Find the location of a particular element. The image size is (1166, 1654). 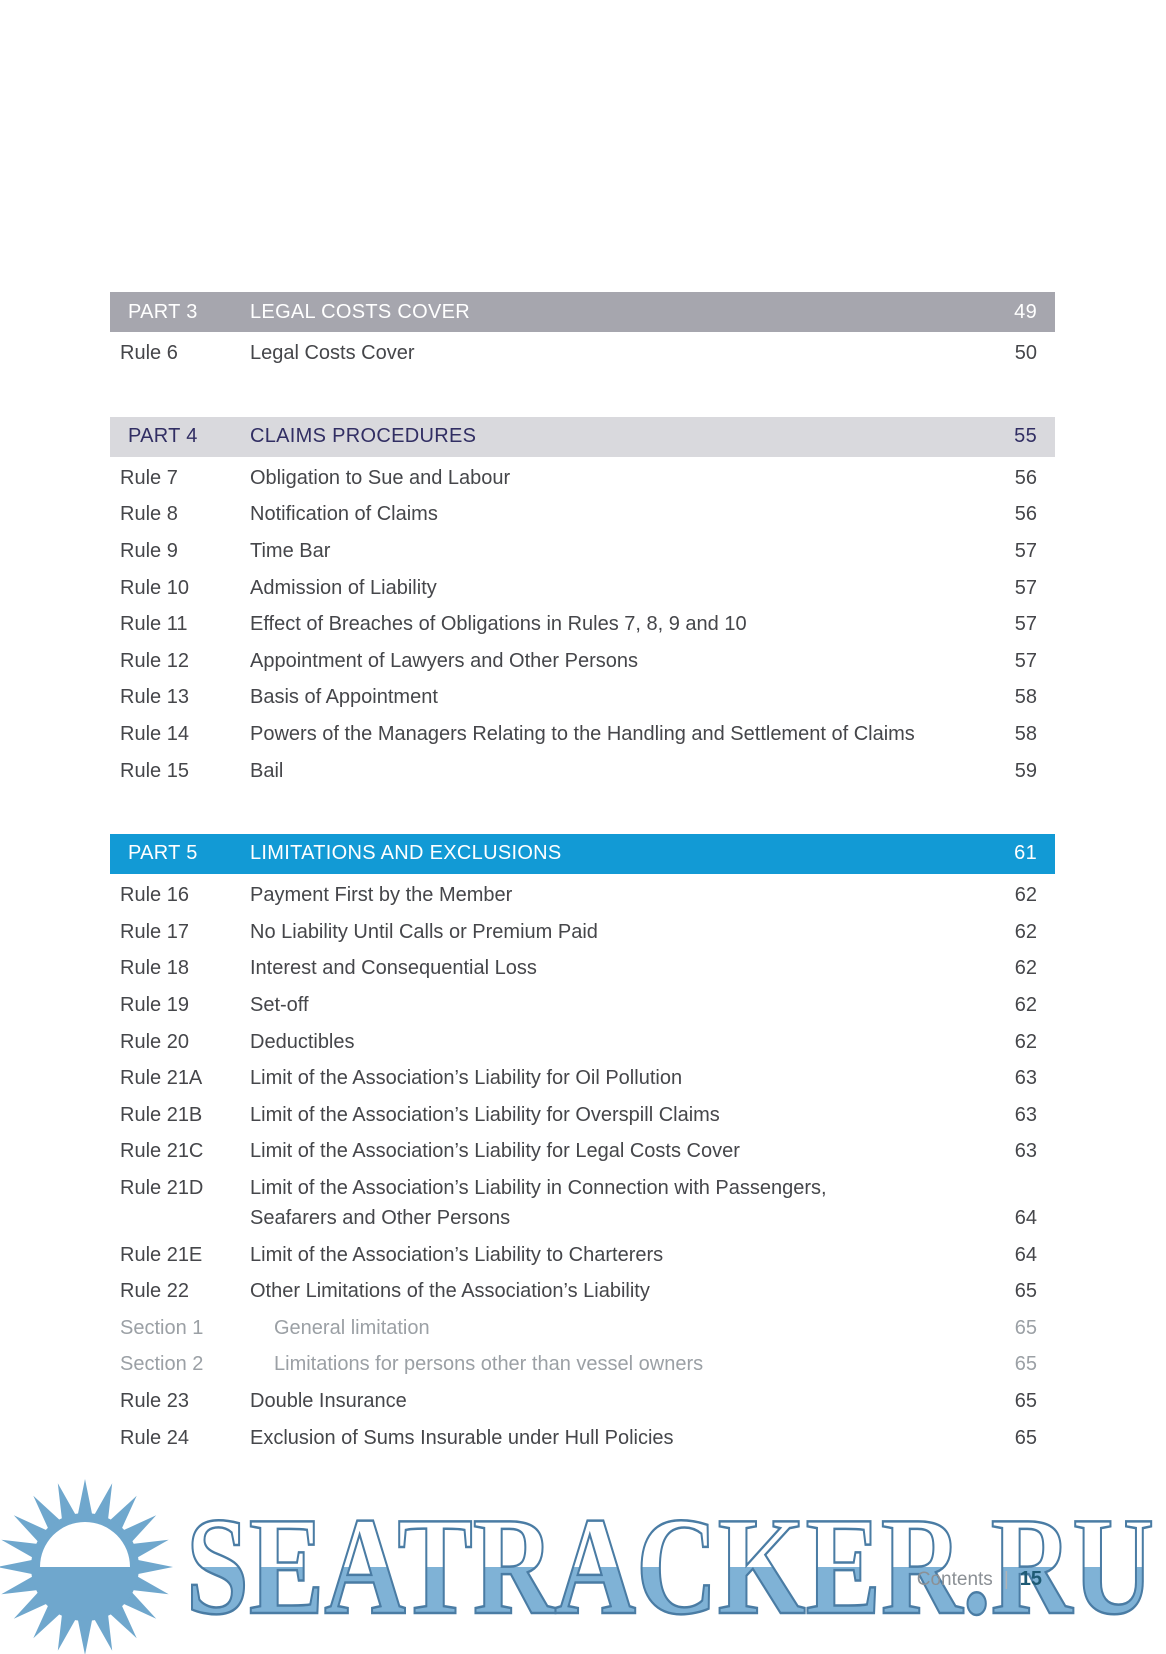

entry-label: Rule 22 is located at coordinates (154, 1291).